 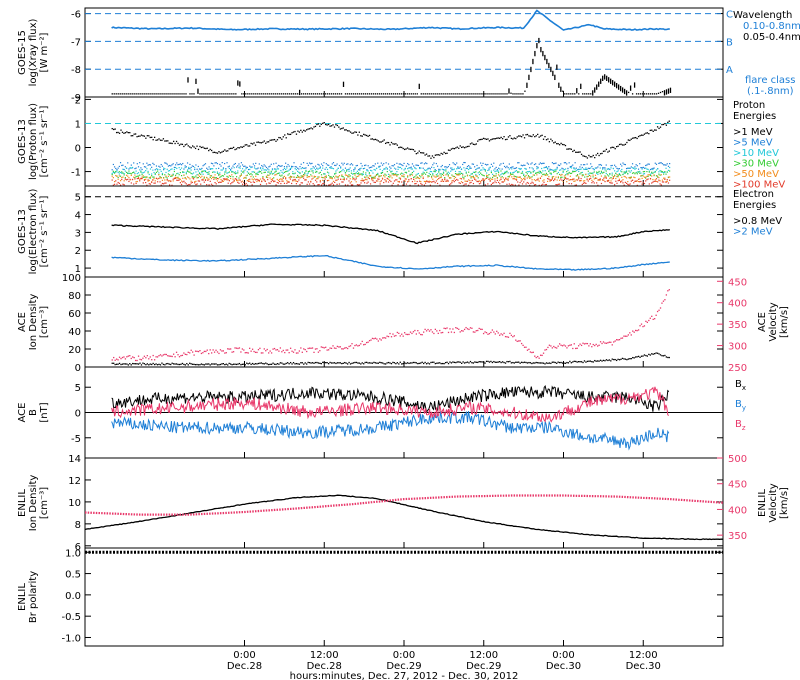 What do you see at coordinates (784, 503) in the screenshot?
I see `y-axis-label-right-line: [km/s]` at bounding box center [784, 503].